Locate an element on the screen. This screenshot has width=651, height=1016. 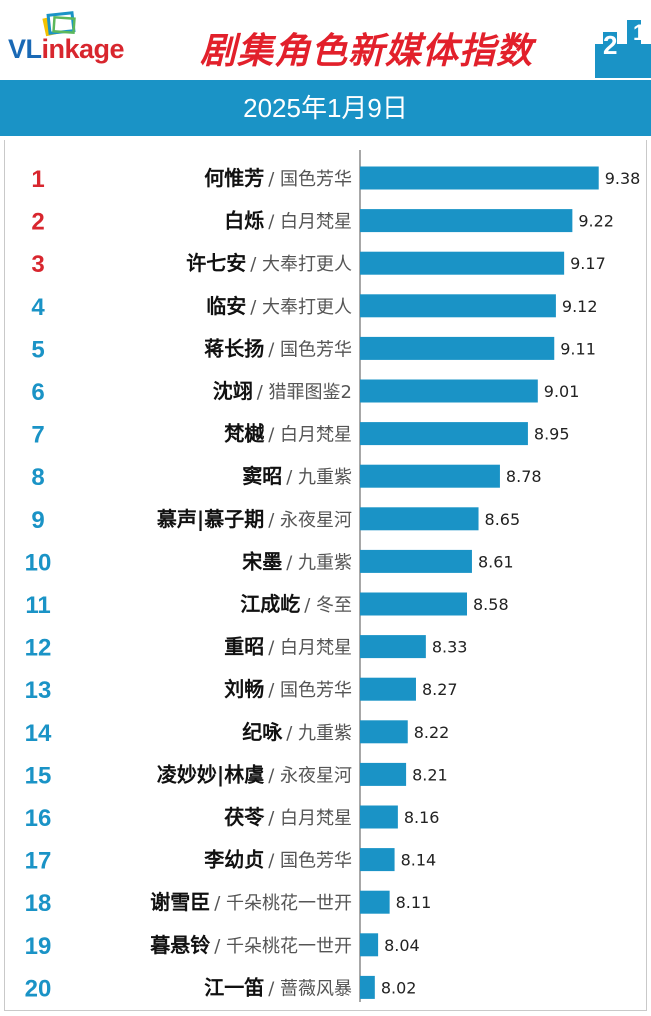
value-label: 9.01 is located at coordinates (562, 391).